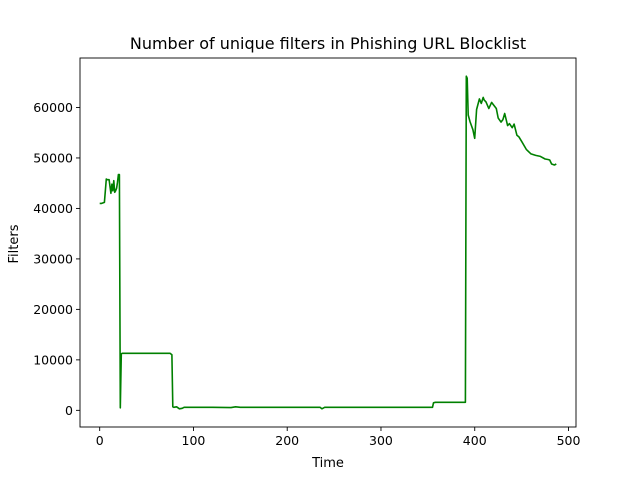 The height and width of the screenshot is (480, 640). I want to click on x-tick-label: 0, so click(100, 440).